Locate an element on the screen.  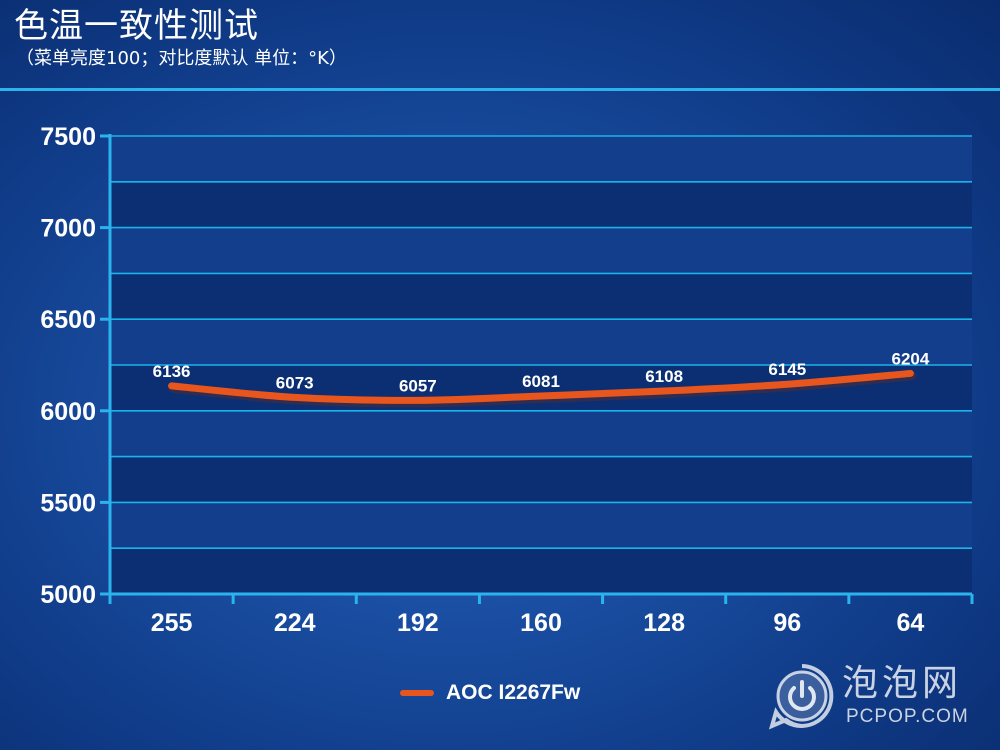
legend-label: AOC I2267Fw is located at coordinates (513, 692).